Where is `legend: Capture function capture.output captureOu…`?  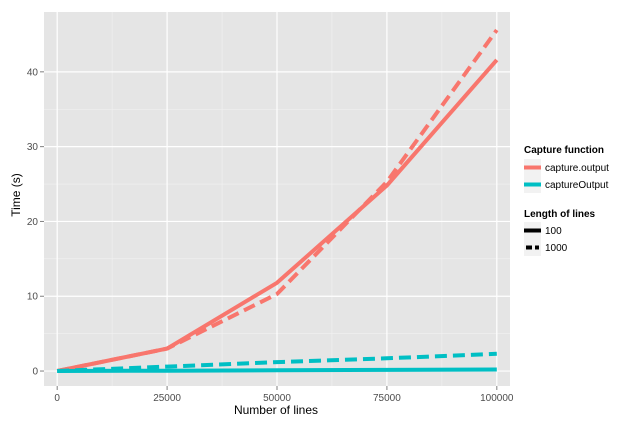 legend: Capture function capture.output captureOu… is located at coordinates (566, 200).